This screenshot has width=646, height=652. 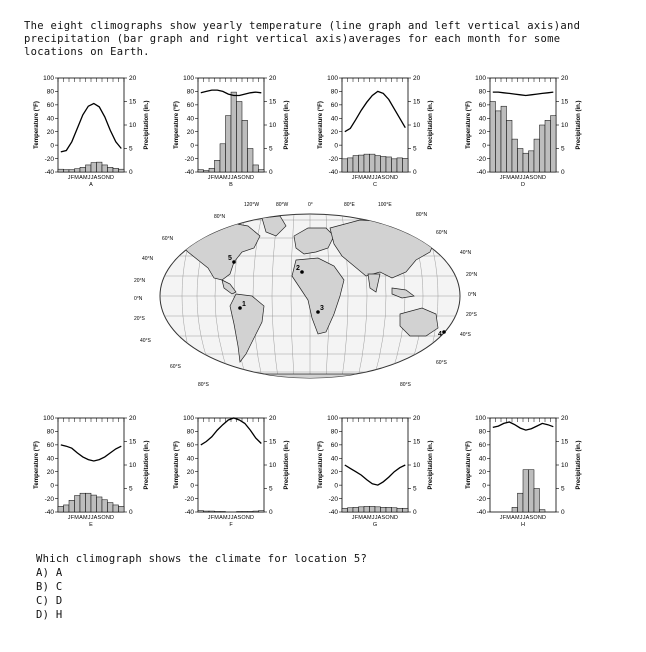 What do you see at coordinates (146, 341) in the screenshot?
I see `lat-label-left: 40°S` at bounding box center [146, 341].